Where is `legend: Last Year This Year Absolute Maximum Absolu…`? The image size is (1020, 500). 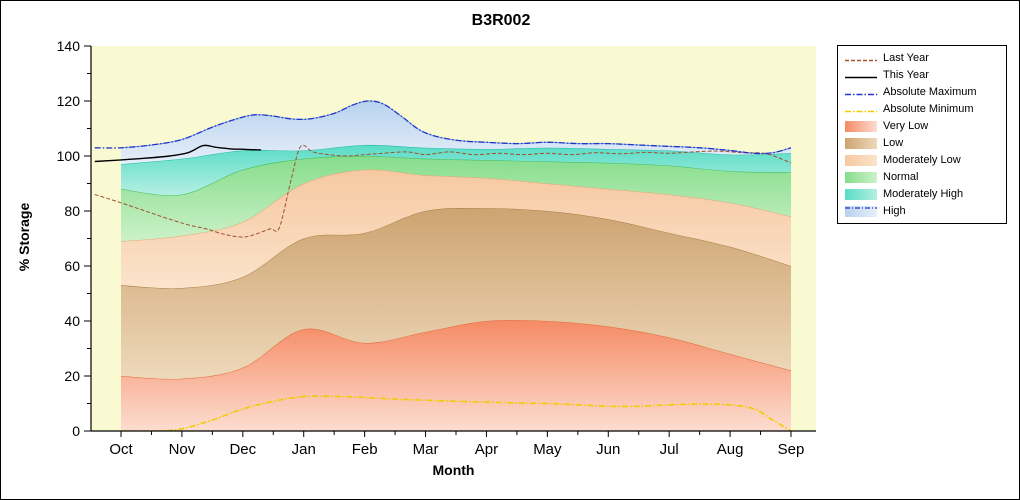 legend: Last Year This Year Absolute Maximum Absolu… is located at coordinates (922, 134).